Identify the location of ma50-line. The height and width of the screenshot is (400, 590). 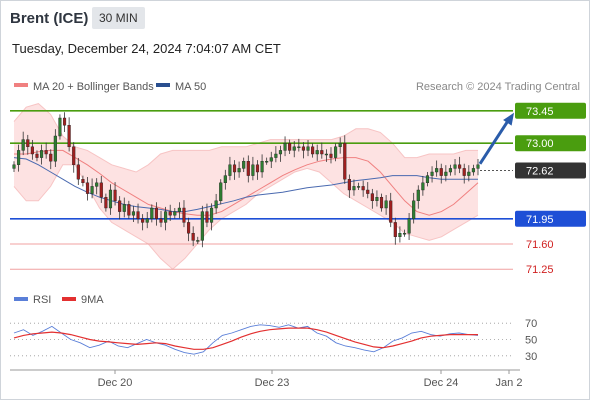
(245, 185).